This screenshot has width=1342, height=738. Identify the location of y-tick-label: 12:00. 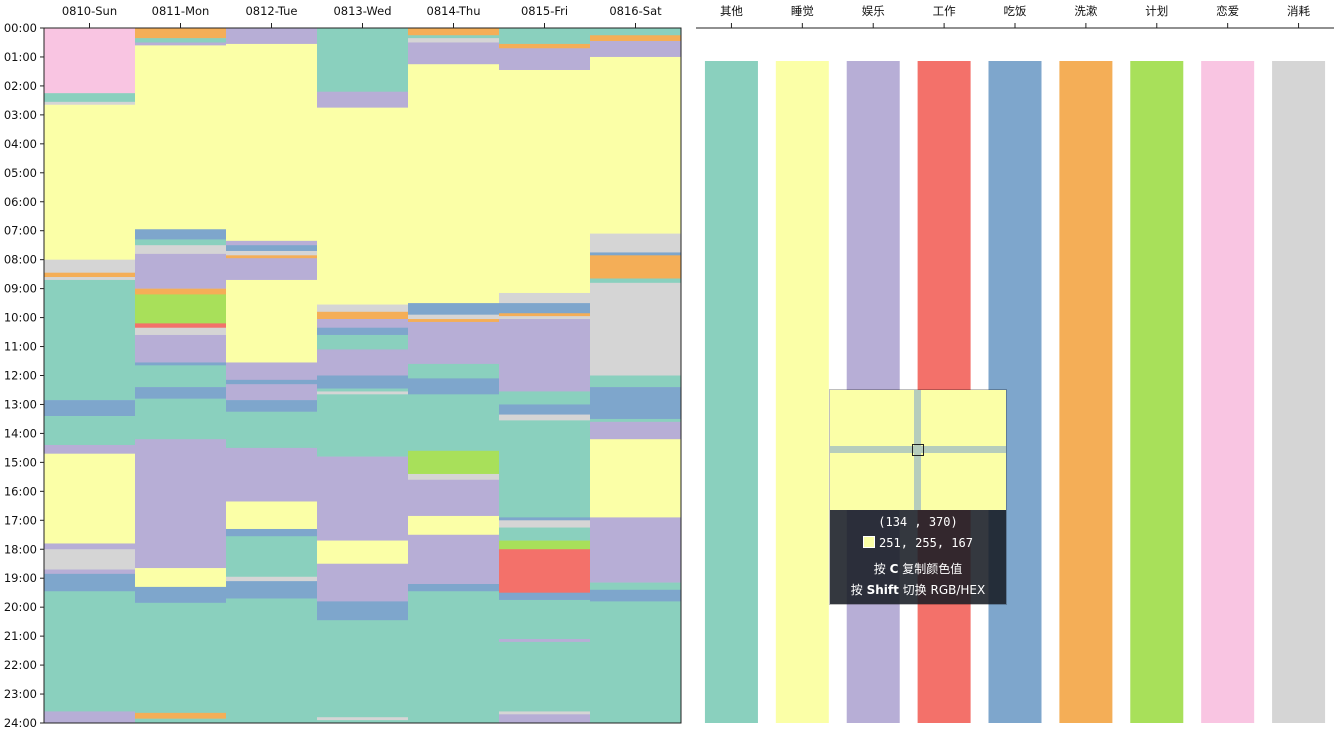
(20, 376).